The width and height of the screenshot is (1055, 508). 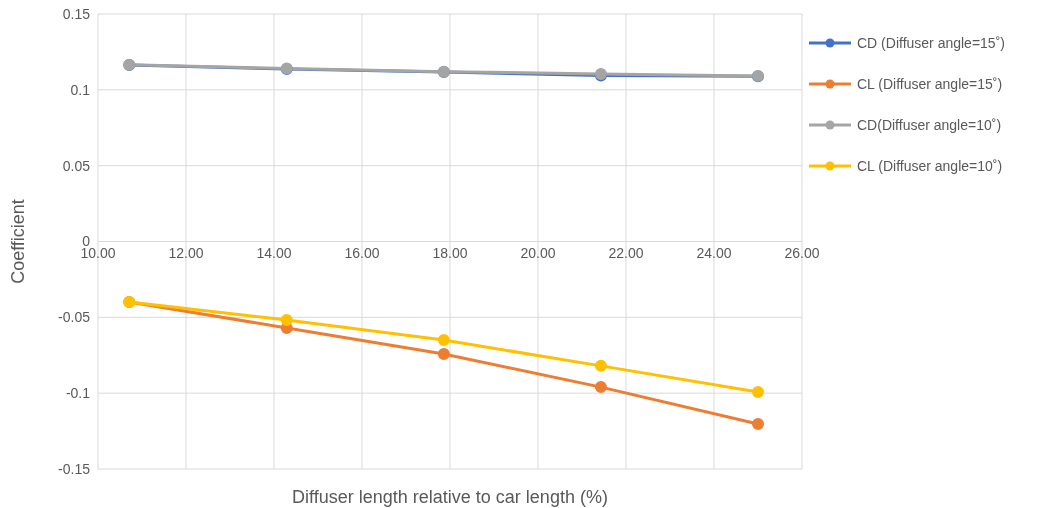 What do you see at coordinates (78, 393) in the screenshot?
I see `y-tick-label: -0.1` at bounding box center [78, 393].